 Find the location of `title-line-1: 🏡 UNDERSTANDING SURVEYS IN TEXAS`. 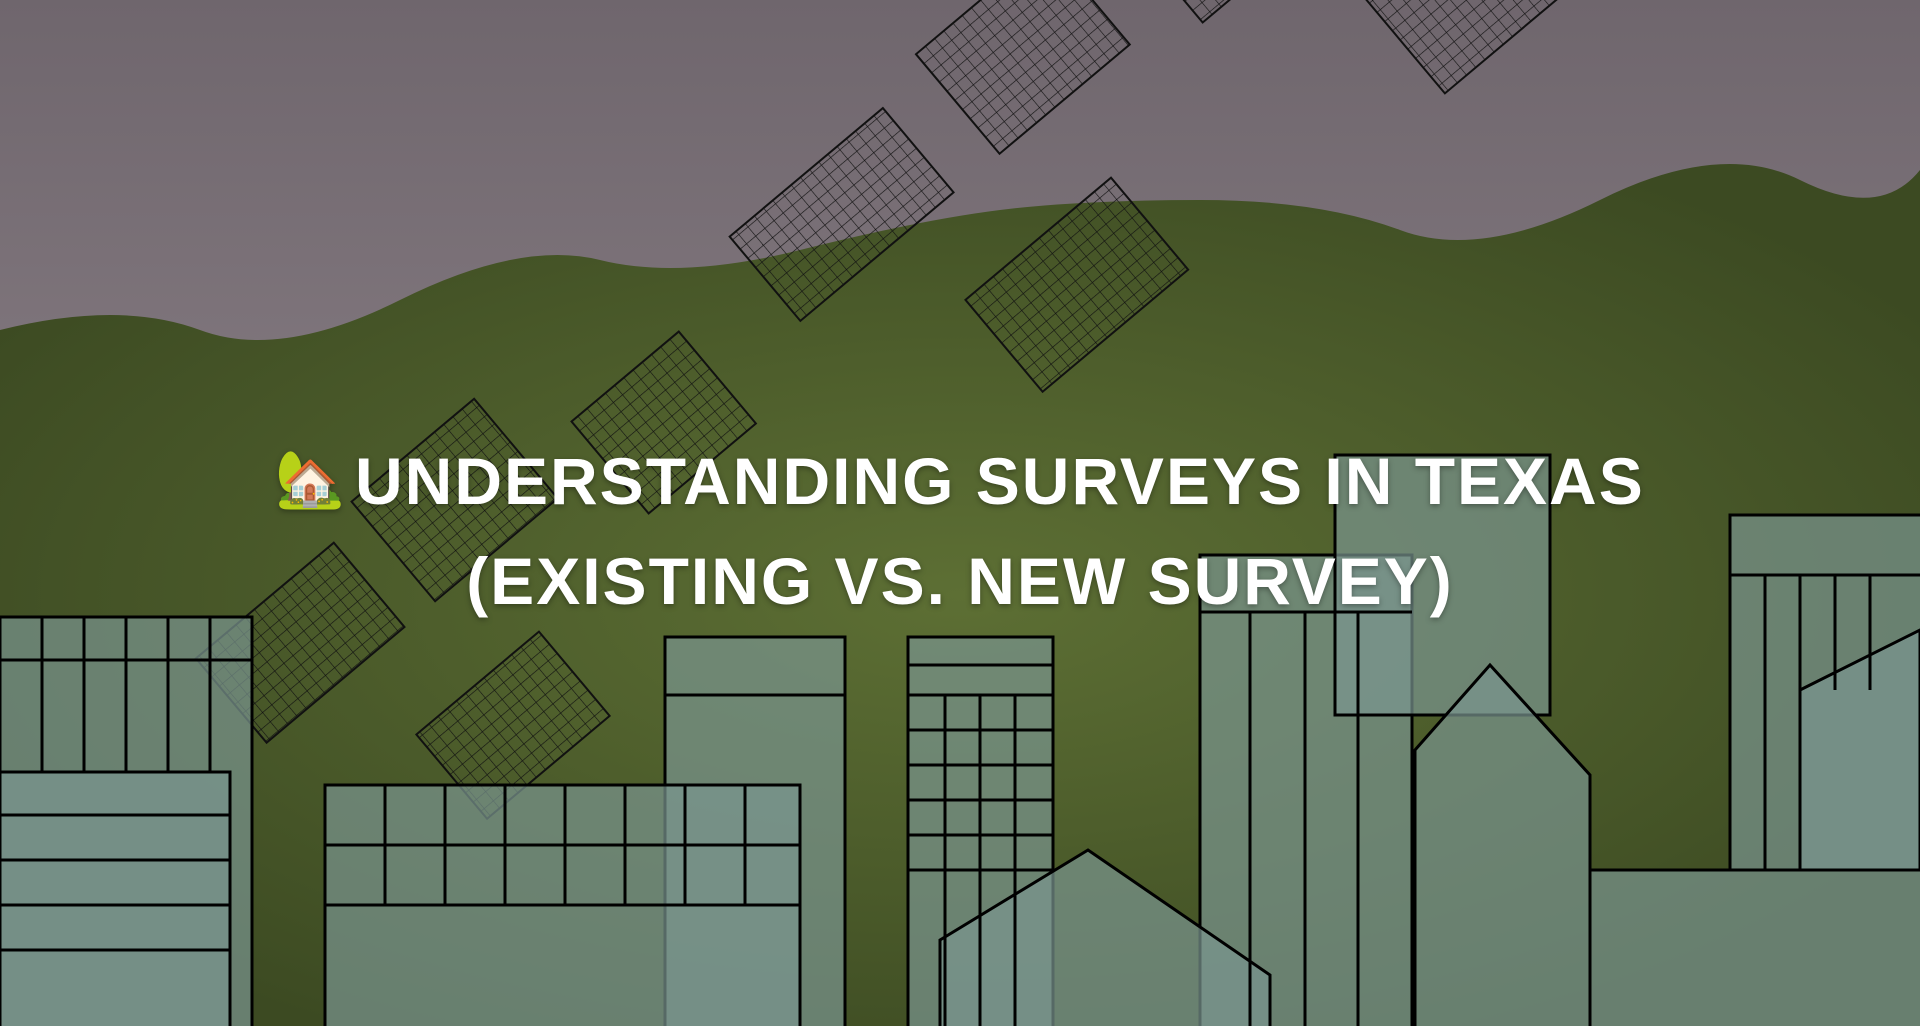

title-line-1: 🏡 UNDERSTANDING SURVEYS IN TEXAS is located at coordinates (960, 480).